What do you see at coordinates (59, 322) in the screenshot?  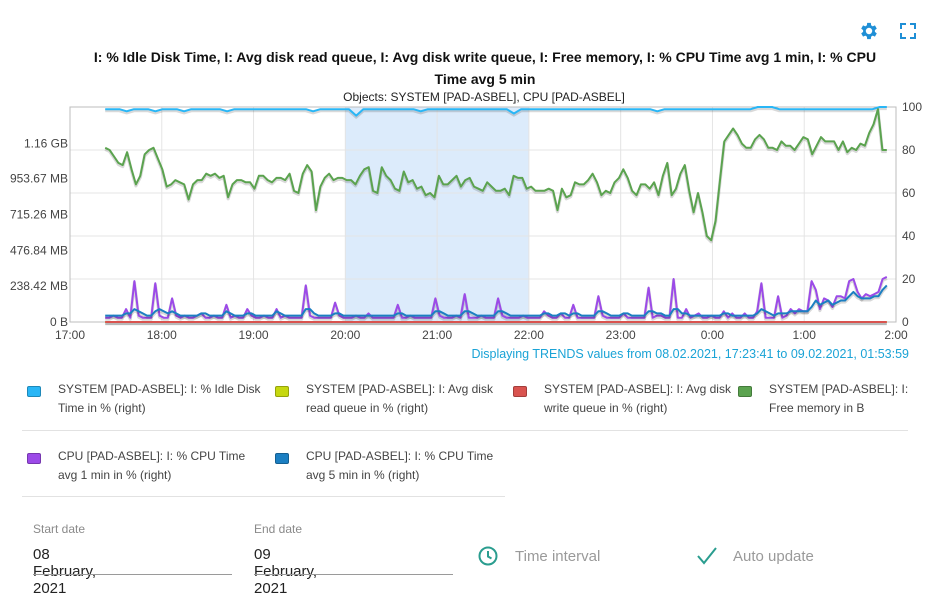 I see `y-left-tick-label: 0 B` at bounding box center [59, 322].